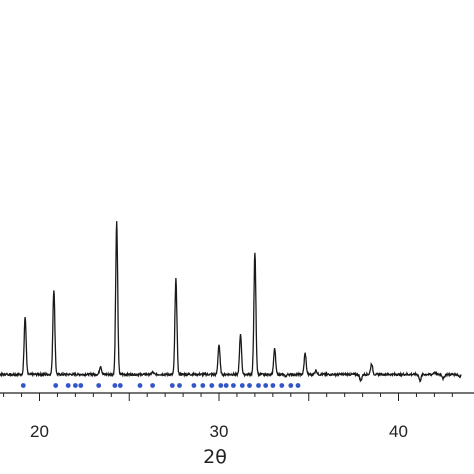 The width and height of the screenshot is (474, 474). I want to click on x-axis-ticks: 20 30 40, so click(228, 417).